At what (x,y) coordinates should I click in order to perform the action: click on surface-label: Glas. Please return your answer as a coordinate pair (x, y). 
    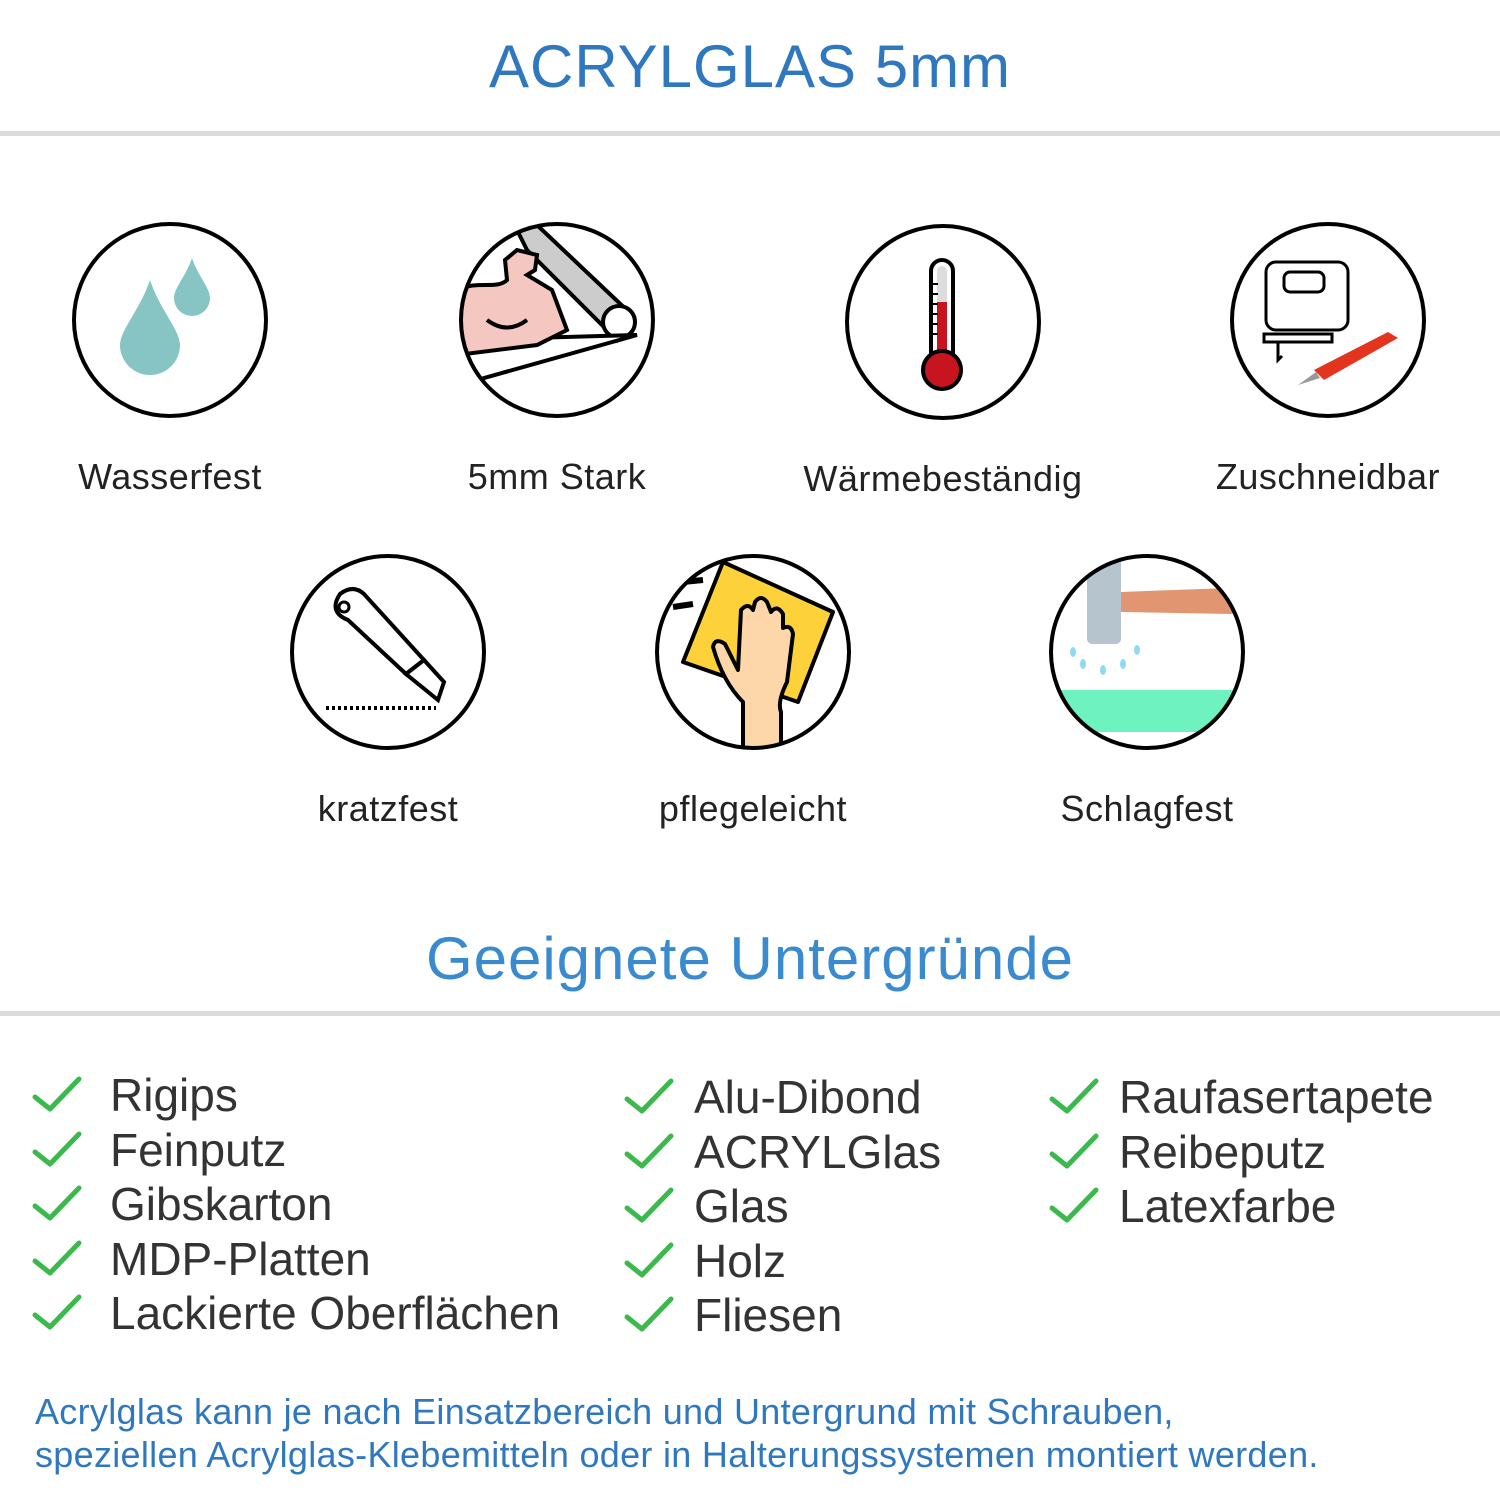
    Looking at the image, I should click on (741, 1206).